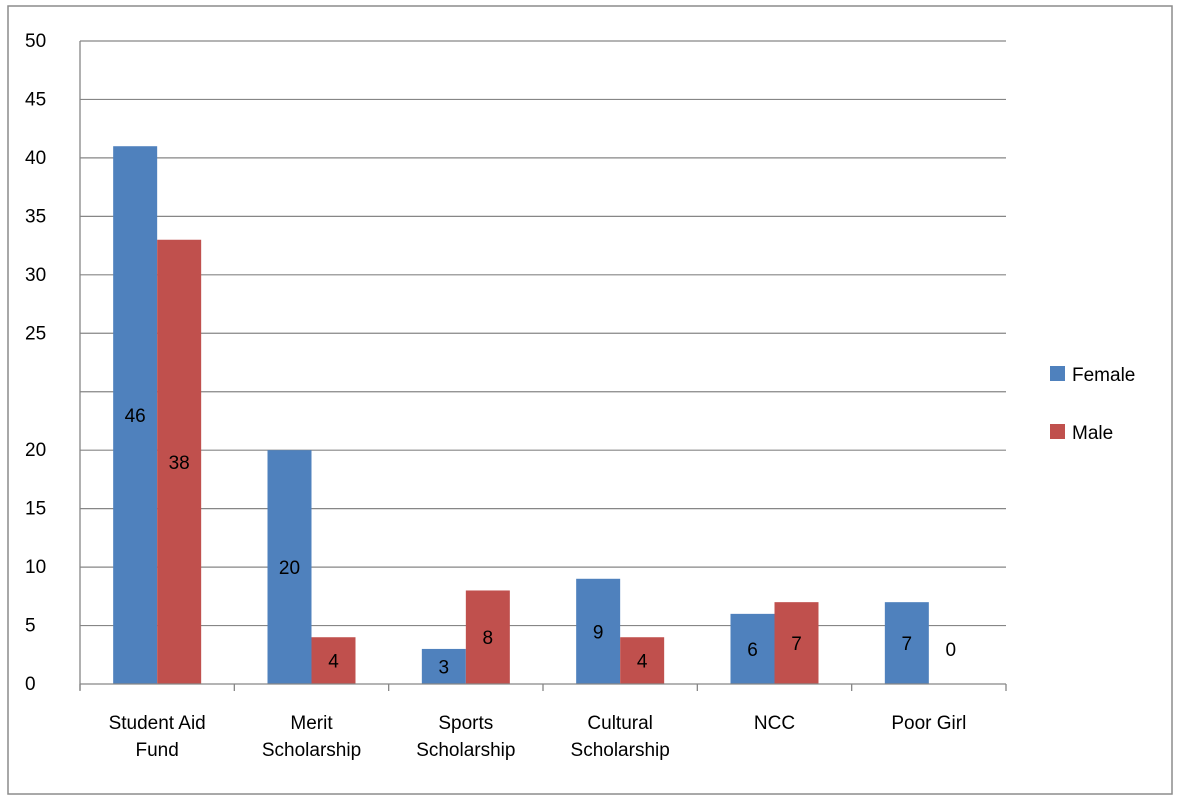  I want to click on bar-male-student-aid-fund, so click(179, 461).